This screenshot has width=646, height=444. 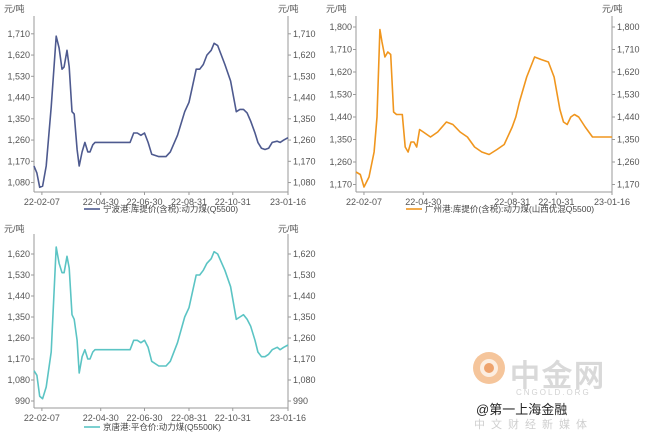 I want to click on watermark-sub: CNGOLD.ORG, so click(x=553, y=392).